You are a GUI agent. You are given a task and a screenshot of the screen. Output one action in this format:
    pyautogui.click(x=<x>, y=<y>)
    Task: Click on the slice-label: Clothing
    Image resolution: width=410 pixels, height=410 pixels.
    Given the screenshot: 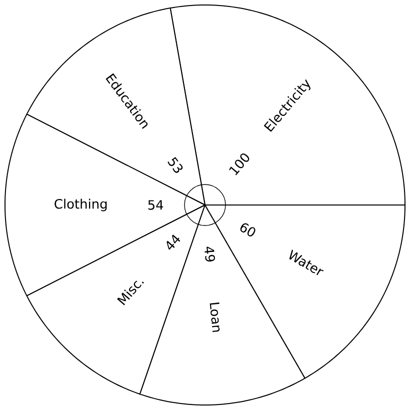 What is the action you would take?
    pyautogui.click(x=80, y=205)
    